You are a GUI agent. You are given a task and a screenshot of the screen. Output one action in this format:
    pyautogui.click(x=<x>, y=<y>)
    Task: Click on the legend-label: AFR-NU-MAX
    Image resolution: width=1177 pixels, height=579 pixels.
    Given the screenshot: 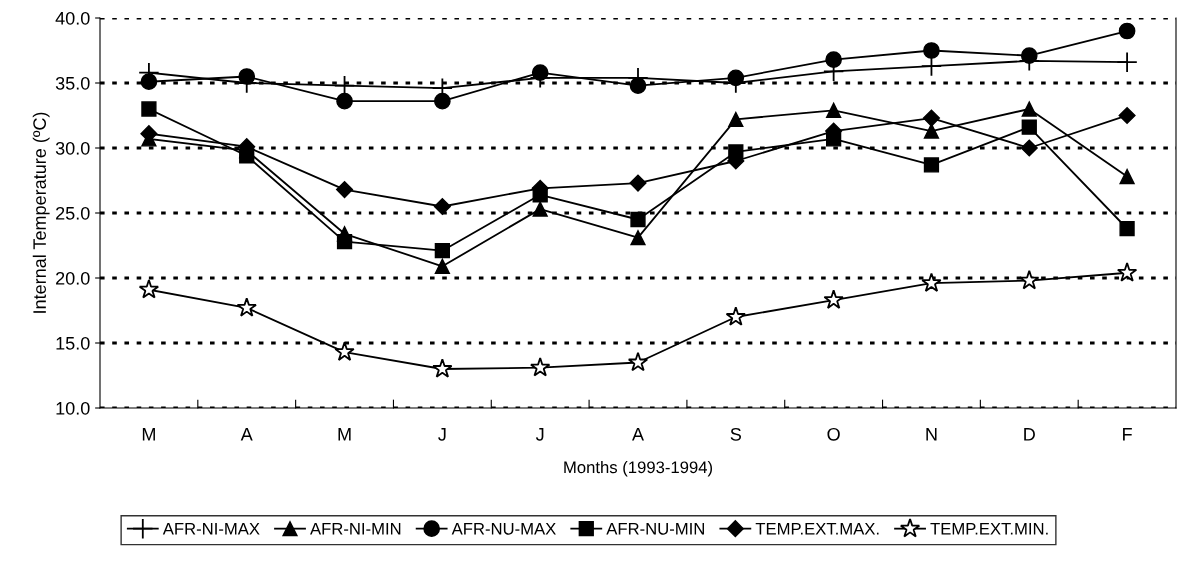 What is the action you would take?
    pyautogui.click(x=503, y=529)
    